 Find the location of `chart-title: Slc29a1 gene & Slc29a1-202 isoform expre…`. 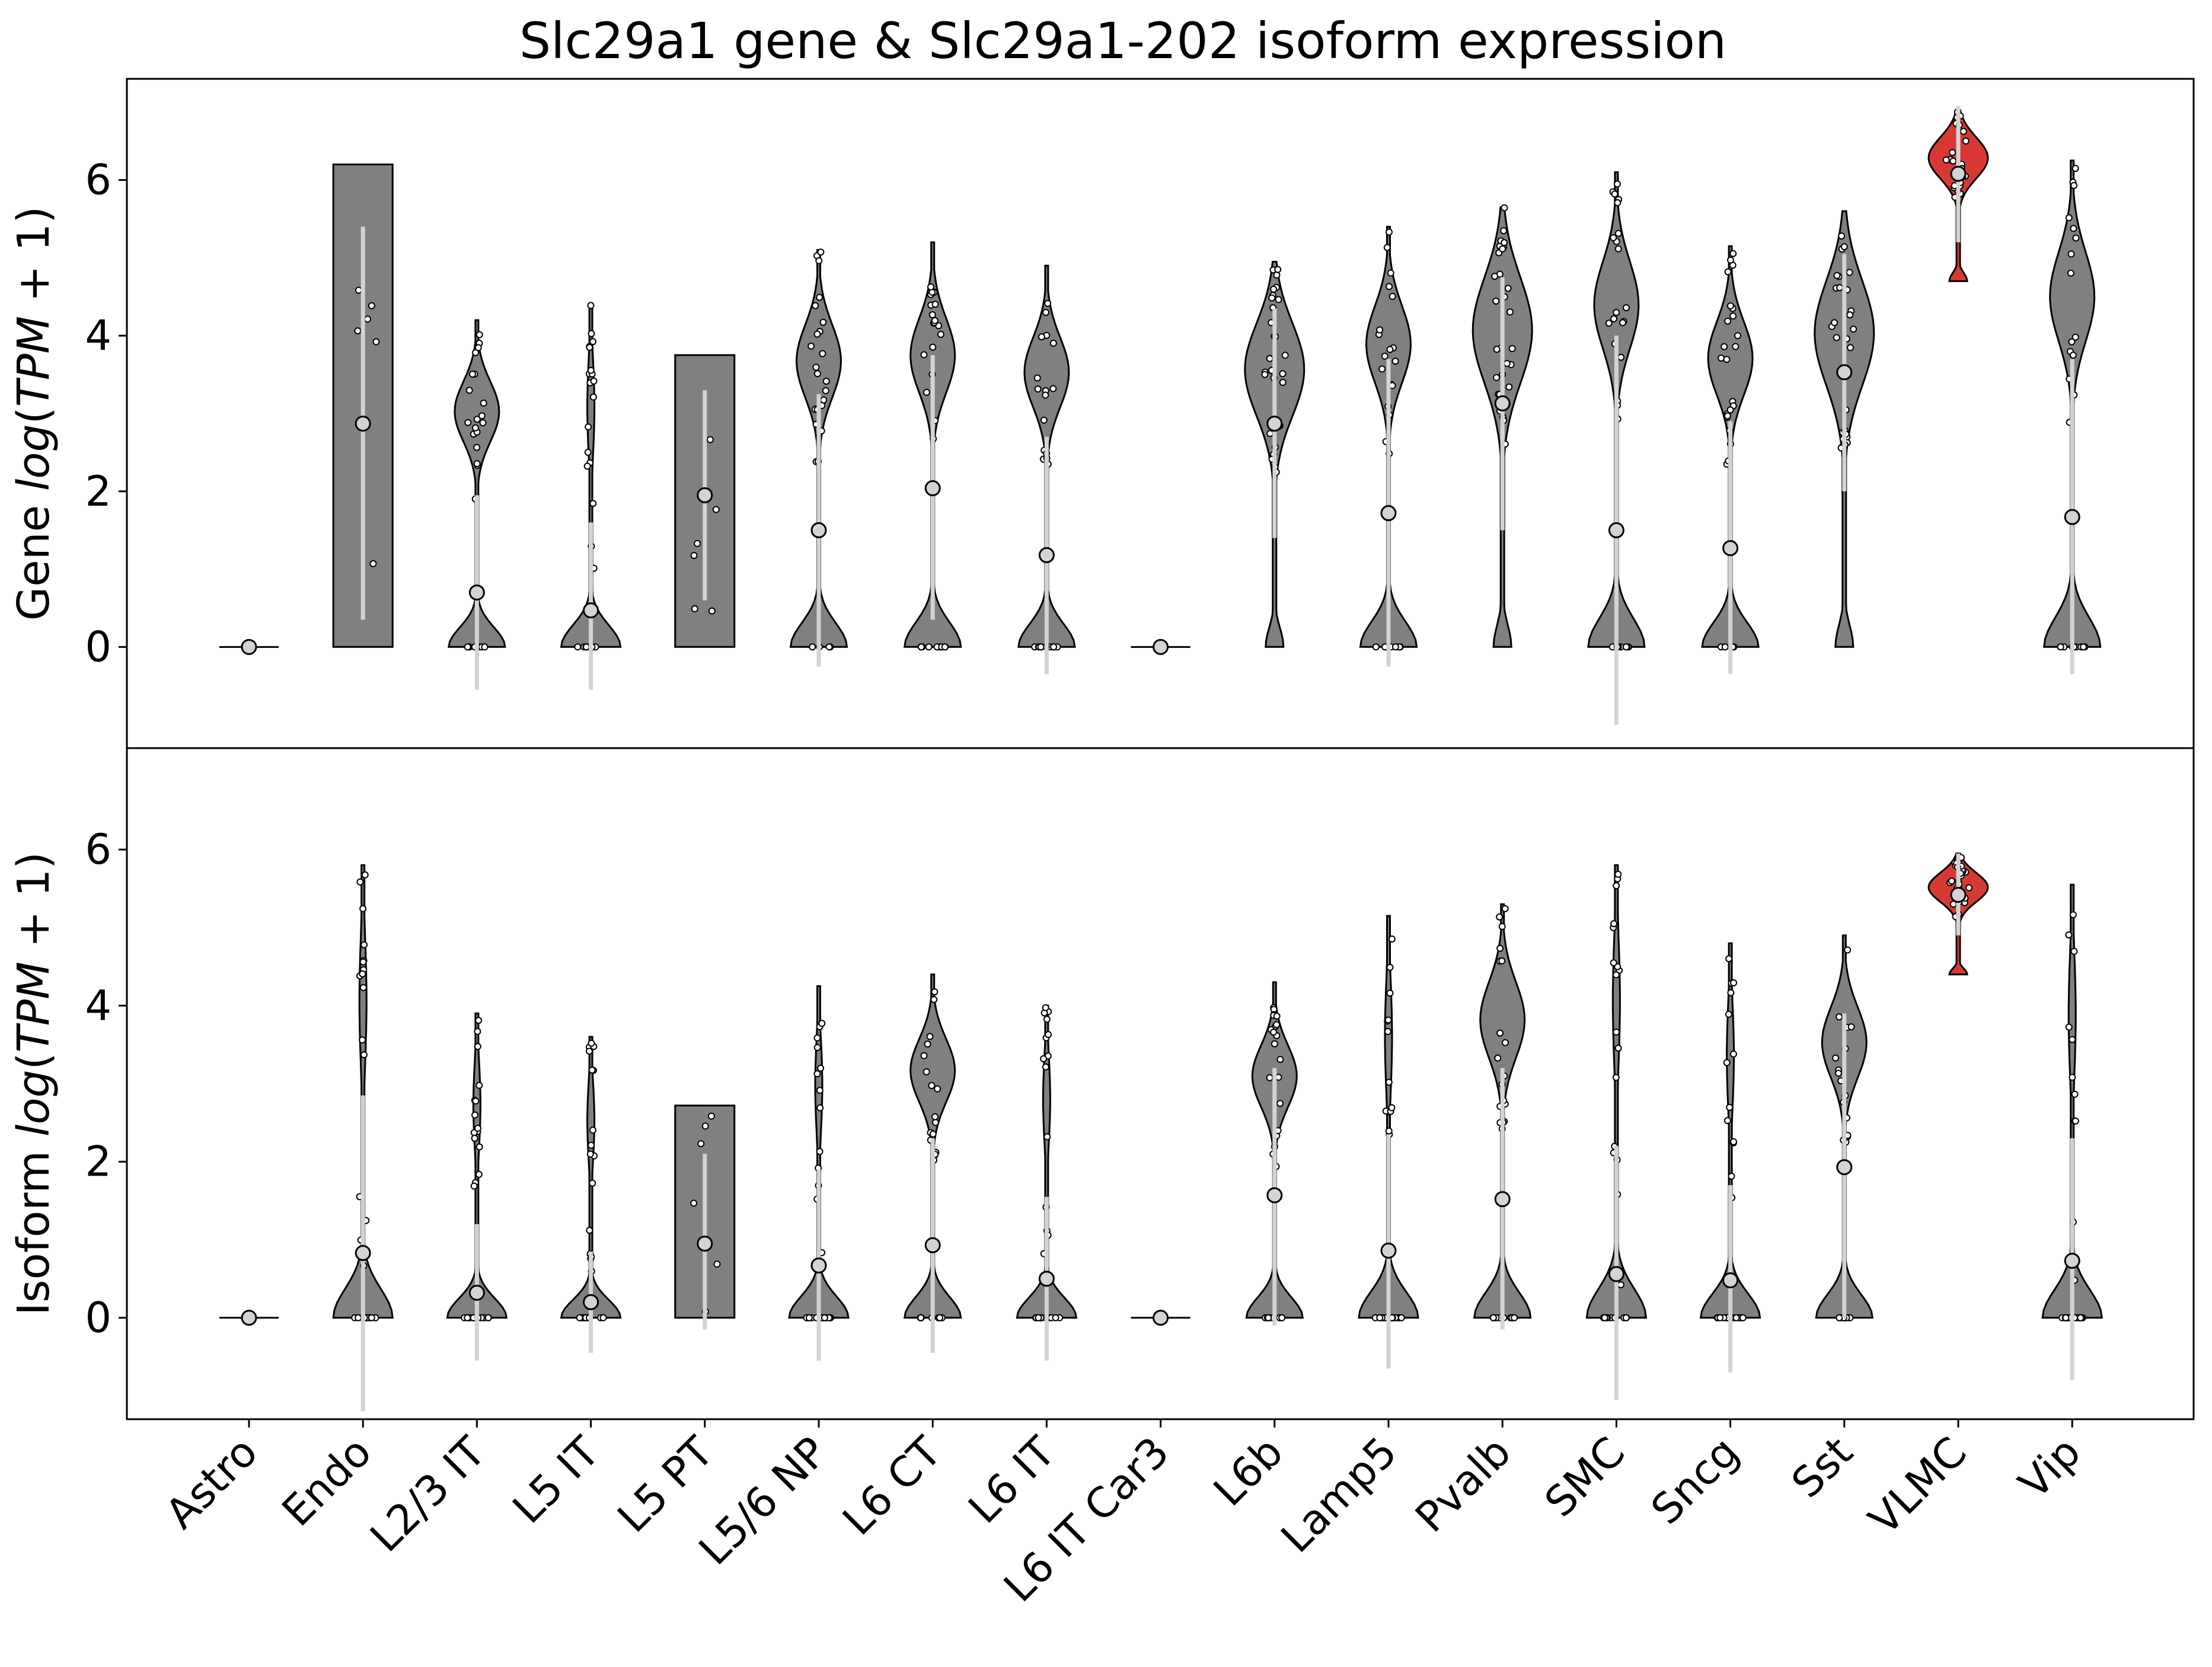

chart-title: Slc29a1 gene & Slc29a1-202 isoform expre… is located at coordinates (1122, 41).